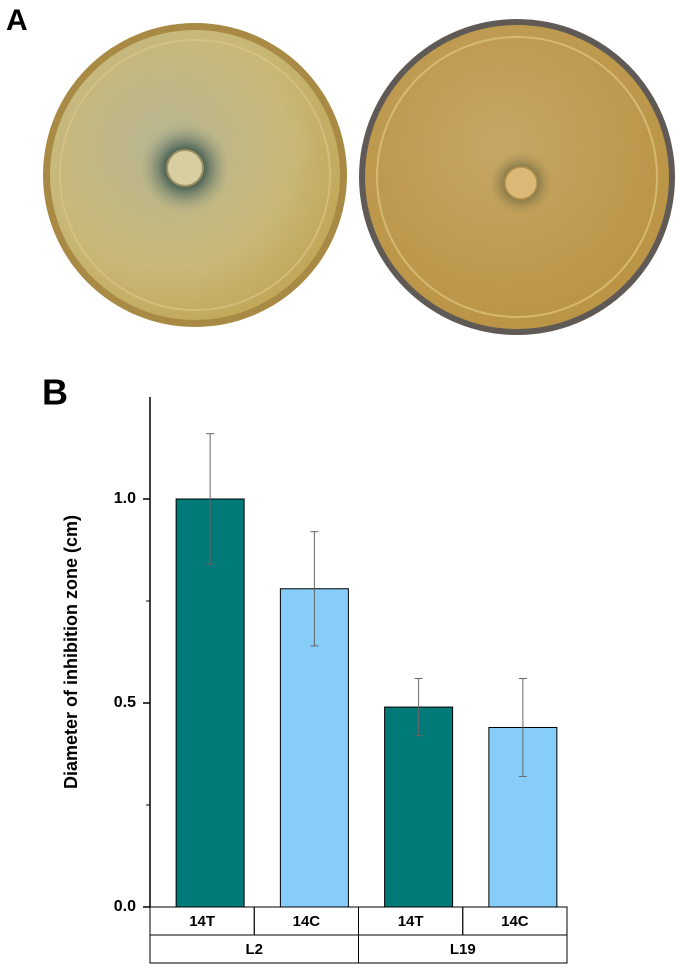 The height and width of the screenshot is (972, 685). What do you see at coordinates (55, 392) in the screenshot?
I see `panel-label: B` at bounding box center [55, 392].